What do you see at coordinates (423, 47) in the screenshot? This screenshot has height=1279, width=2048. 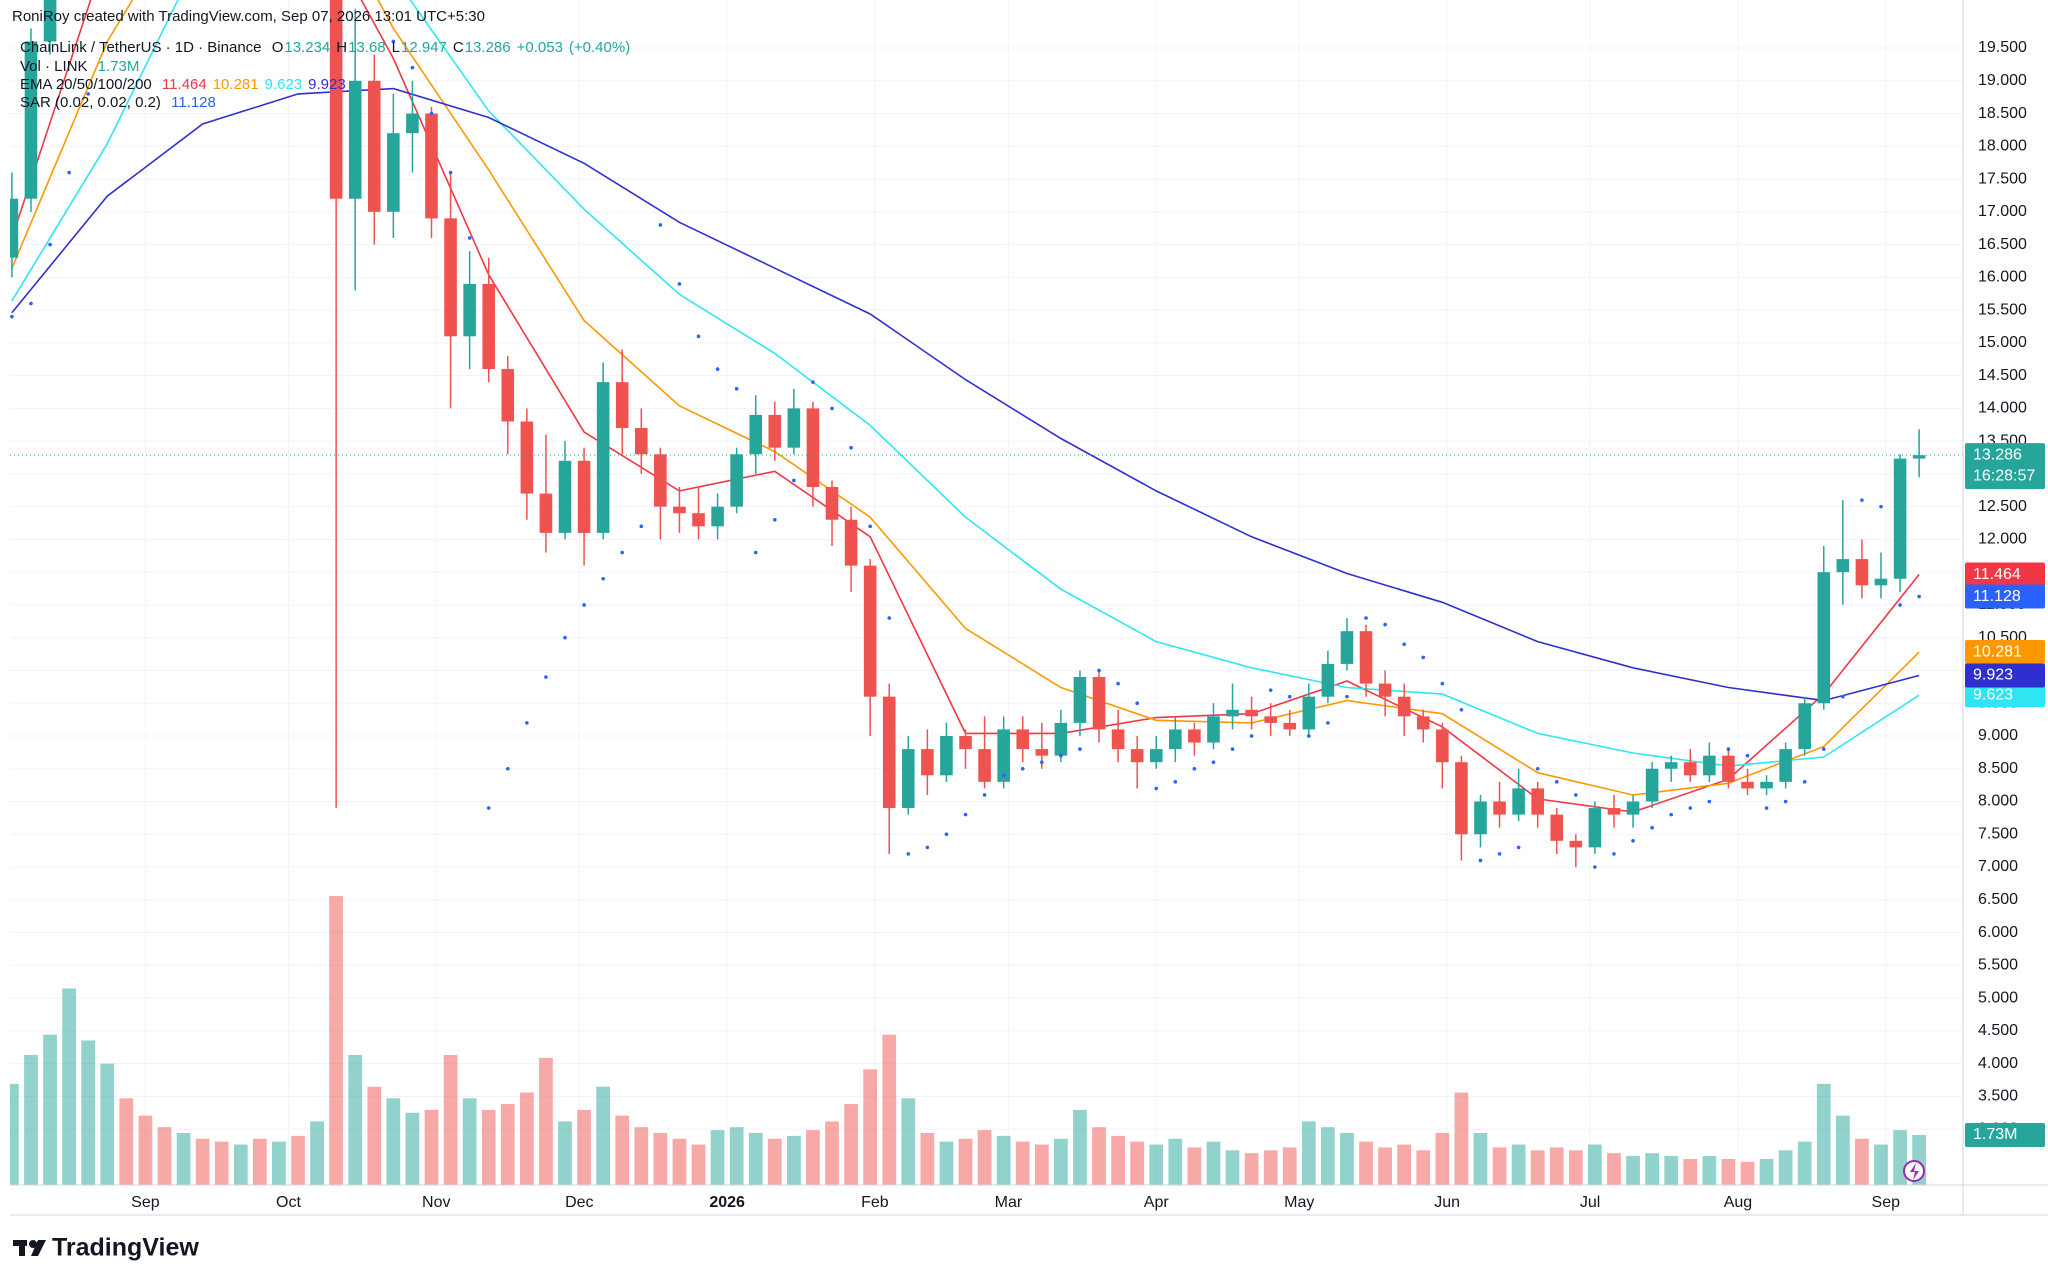 I see `ohlc-value: 12.947` at bounding box center [423, 47].